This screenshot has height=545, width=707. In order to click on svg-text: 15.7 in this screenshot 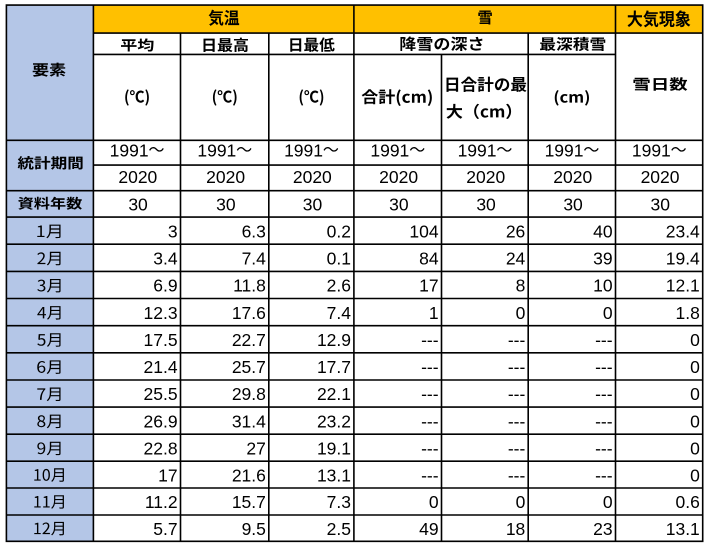, I will do `click(249, 502)`.